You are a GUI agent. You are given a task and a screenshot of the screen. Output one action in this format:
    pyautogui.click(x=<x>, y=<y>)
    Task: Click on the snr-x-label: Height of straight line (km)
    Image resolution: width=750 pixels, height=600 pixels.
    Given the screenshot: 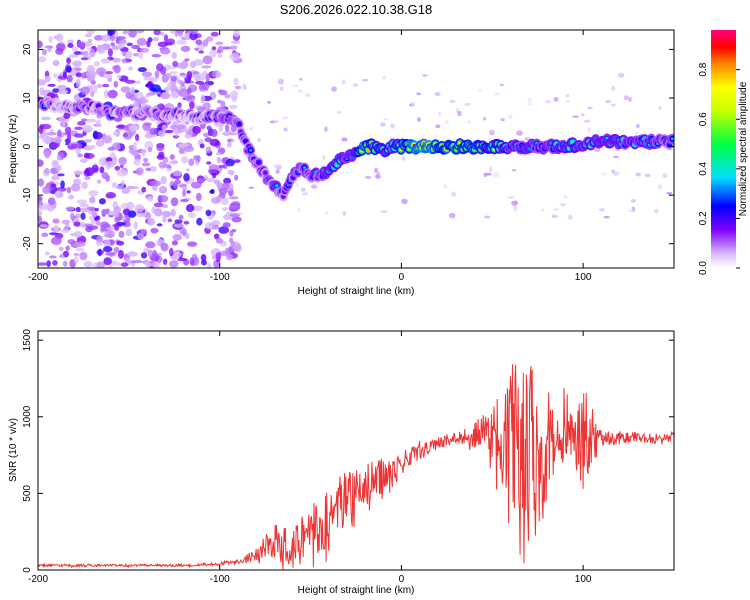 What is the action you would take?
    pyautogui.click(x=356, y=590)
    